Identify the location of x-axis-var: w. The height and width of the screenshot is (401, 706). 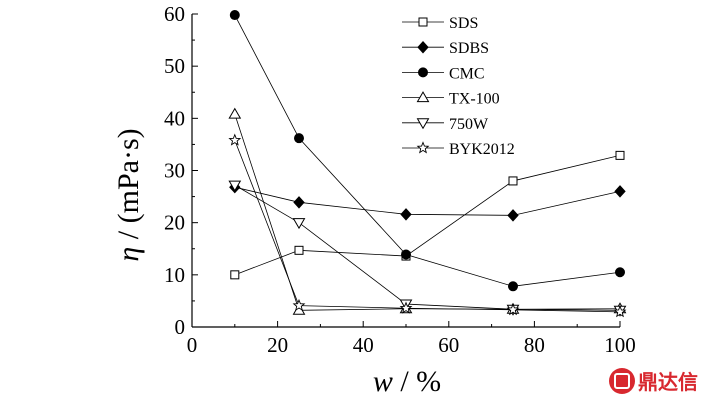
(383, 381).